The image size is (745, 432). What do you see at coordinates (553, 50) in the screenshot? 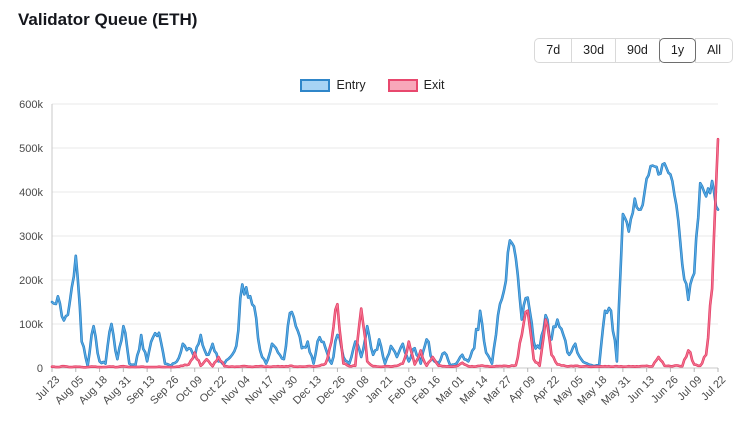
I see `range-button-7d: 7d` at bounding box center [553, 50].